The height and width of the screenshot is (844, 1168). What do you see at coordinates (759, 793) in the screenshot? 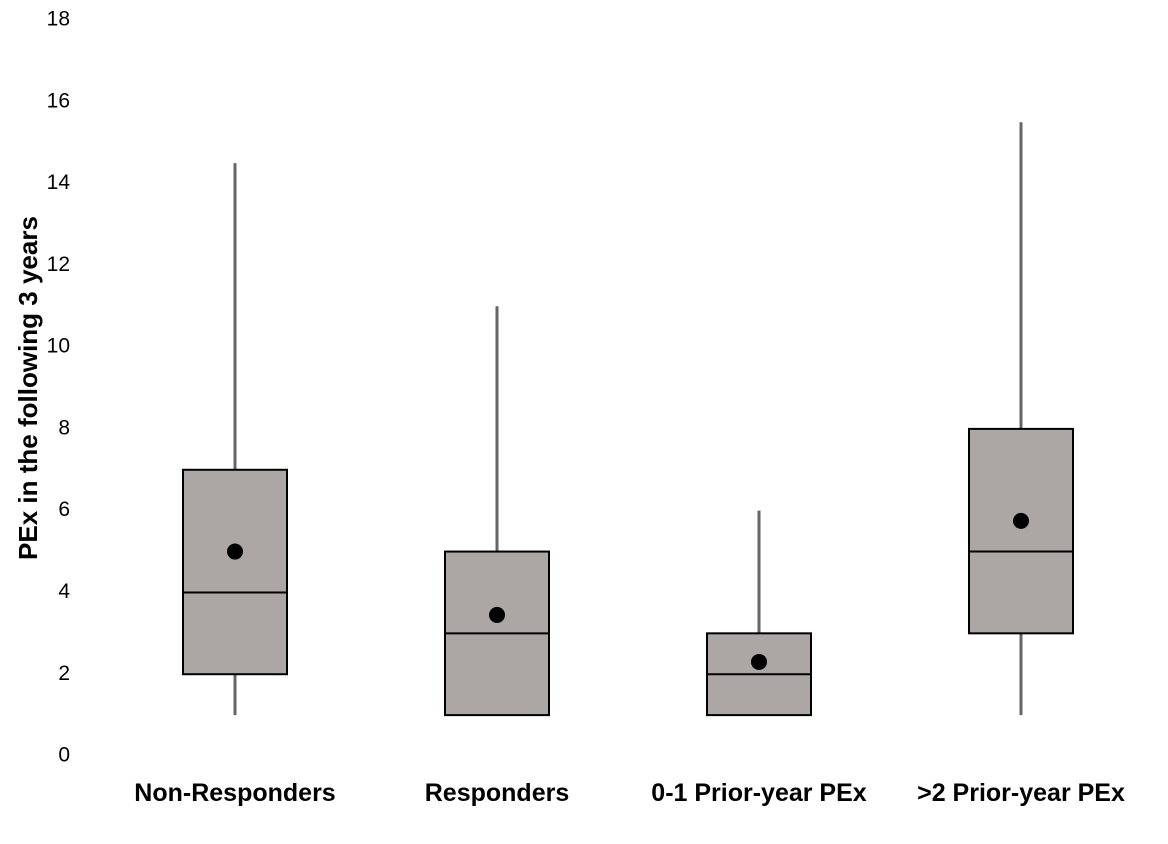
I see `x-tick-label: 0-1 Prior-year PEx` at bounding box center [759, 793].